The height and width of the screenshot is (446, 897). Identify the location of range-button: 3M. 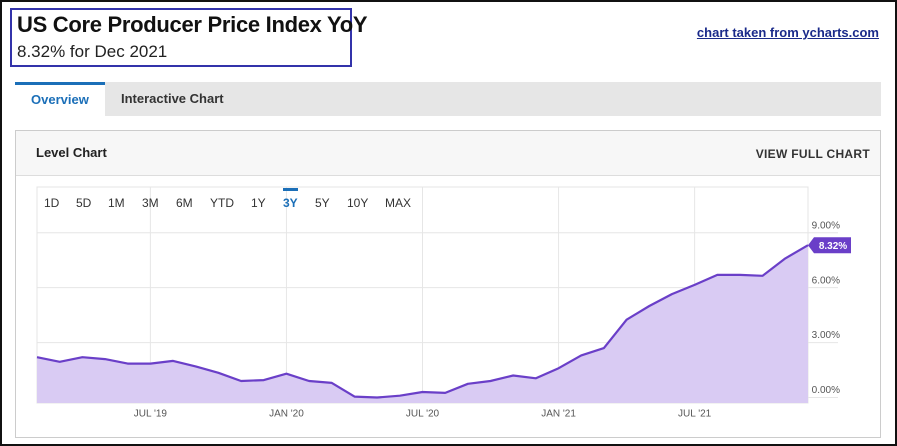
(150, 203).